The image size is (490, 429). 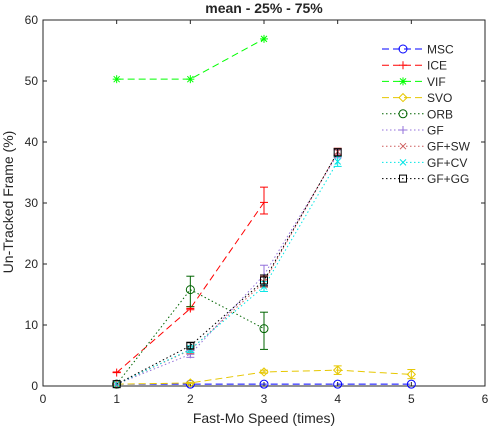 What do you see at coordinates (32, 81) in the screenshot?
I see `y-tick-label: 50` at bounding box center [32, 81].